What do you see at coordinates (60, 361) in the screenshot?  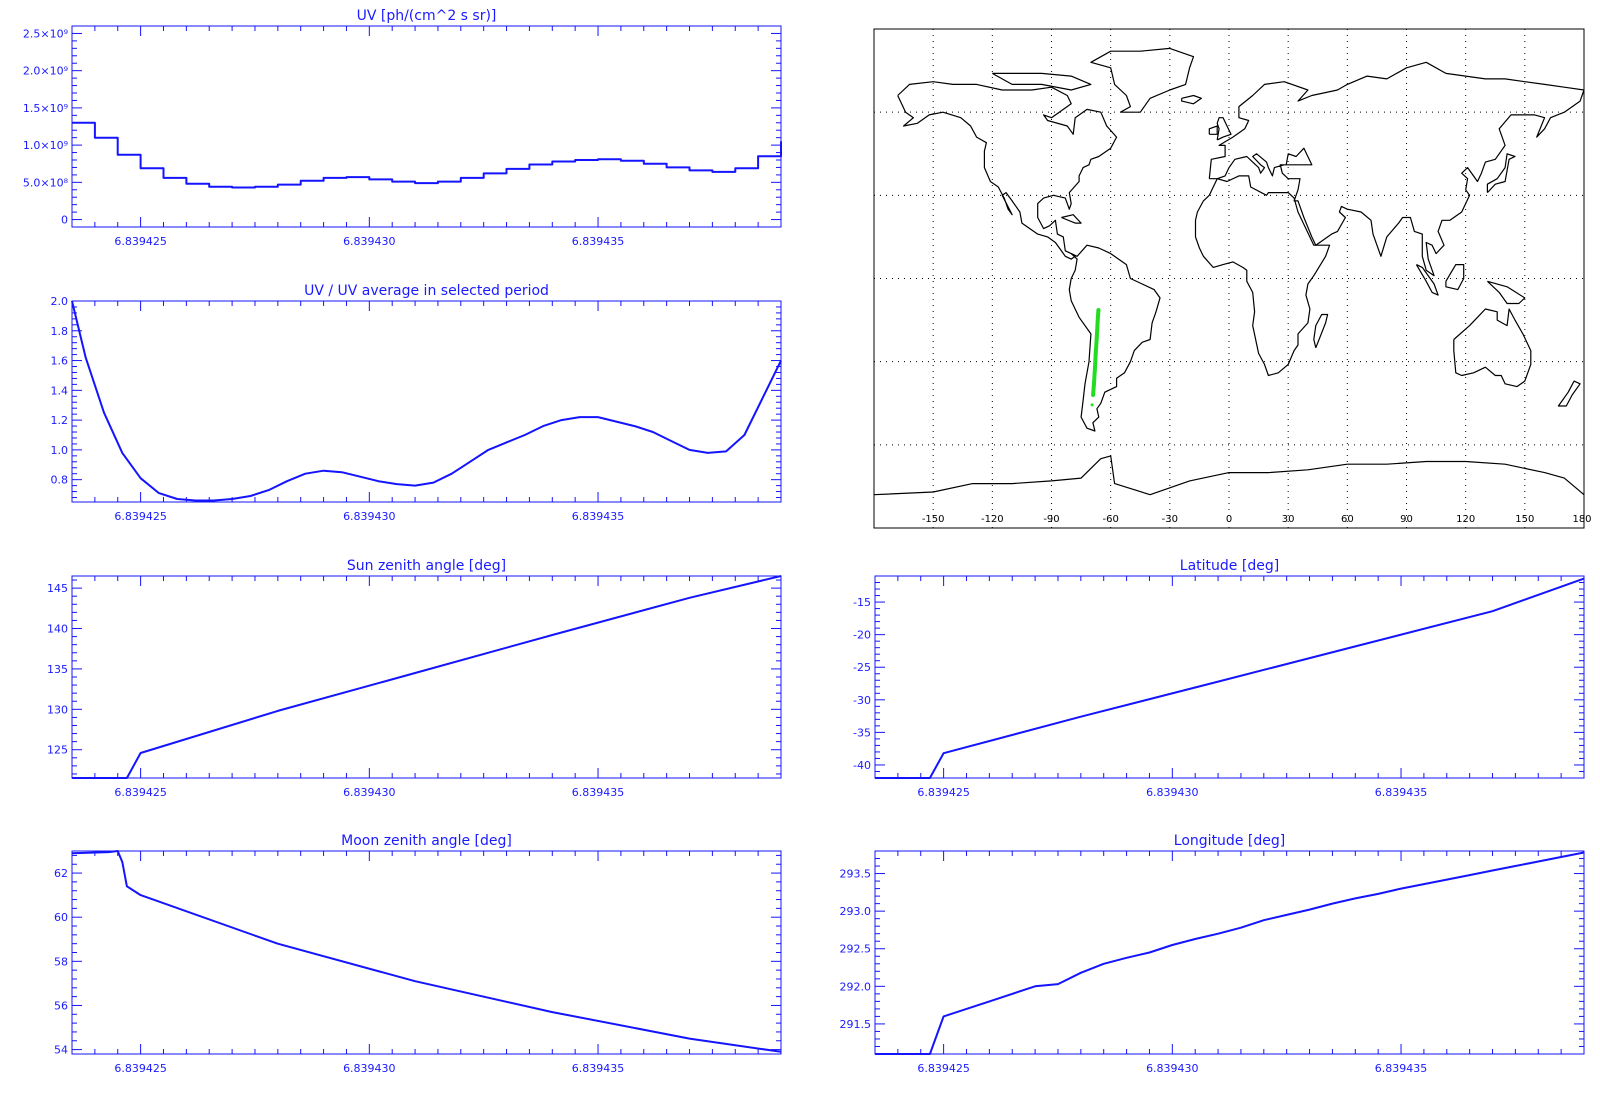 I see `y-tick-label: 1.6` at bounding box center [60, 361].